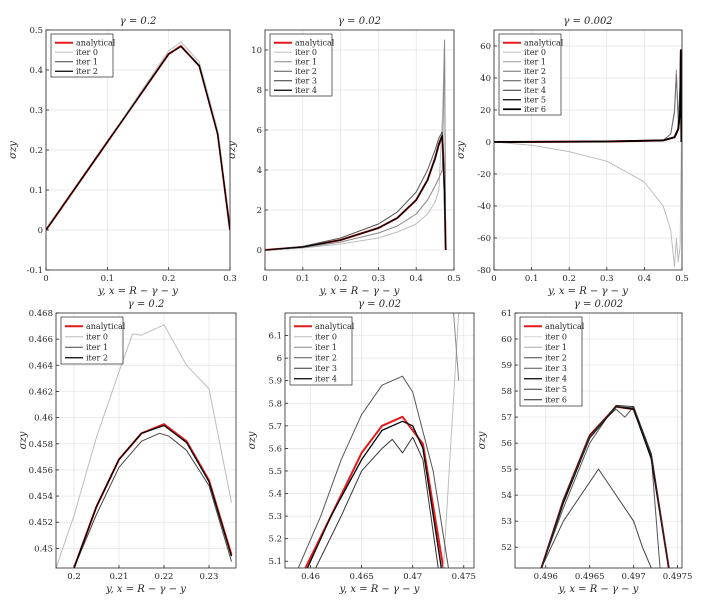 The height and width of the screenshot is (600, 703). Describe the element at coordinates (485, 47) in the screenshot. I see `y-tick-label: 60` at that location.